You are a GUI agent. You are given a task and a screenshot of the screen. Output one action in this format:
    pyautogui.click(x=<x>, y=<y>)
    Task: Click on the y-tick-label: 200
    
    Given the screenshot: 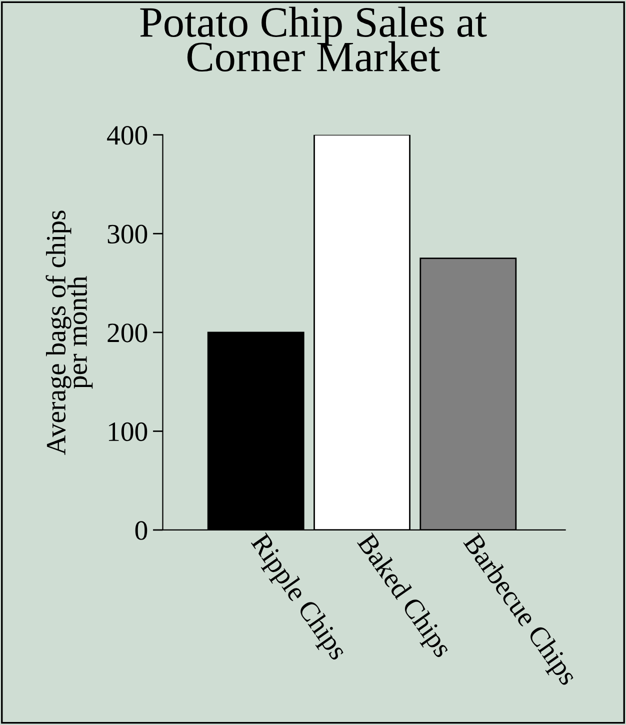 What is the action you would take?
    pyautogui.click(x=128, y=333)
    